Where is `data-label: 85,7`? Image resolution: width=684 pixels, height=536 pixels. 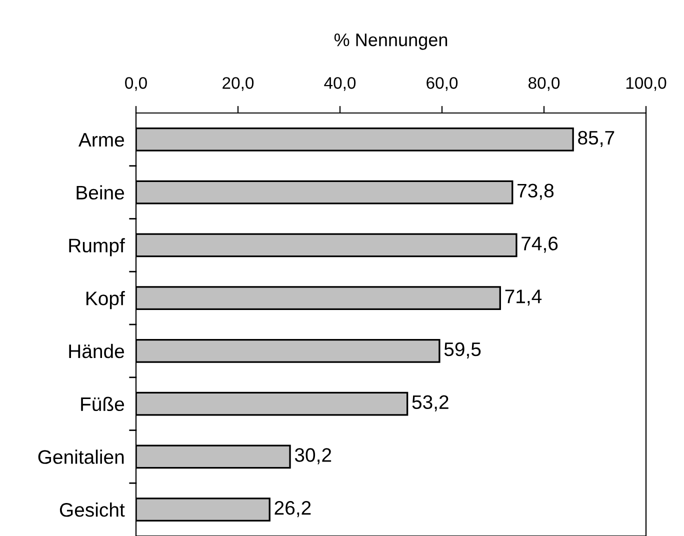 data-label: 85,7 is located at coordinates (596, 138).